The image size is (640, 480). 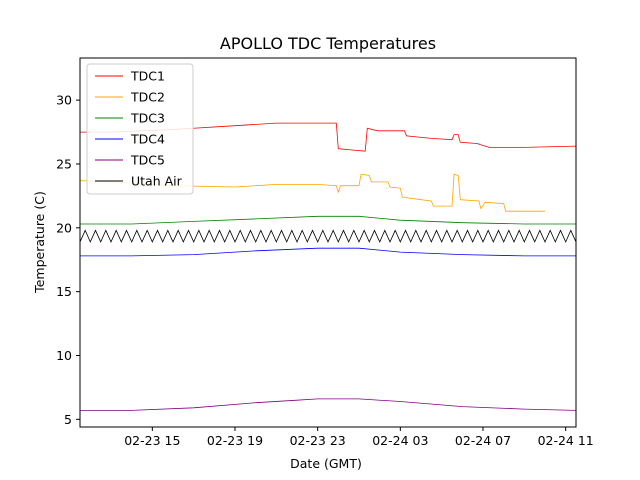 What do you see at coordinates (328, 137) in the screenshot?
I see `series-line-tdc1` at bounding box center [328, 137].